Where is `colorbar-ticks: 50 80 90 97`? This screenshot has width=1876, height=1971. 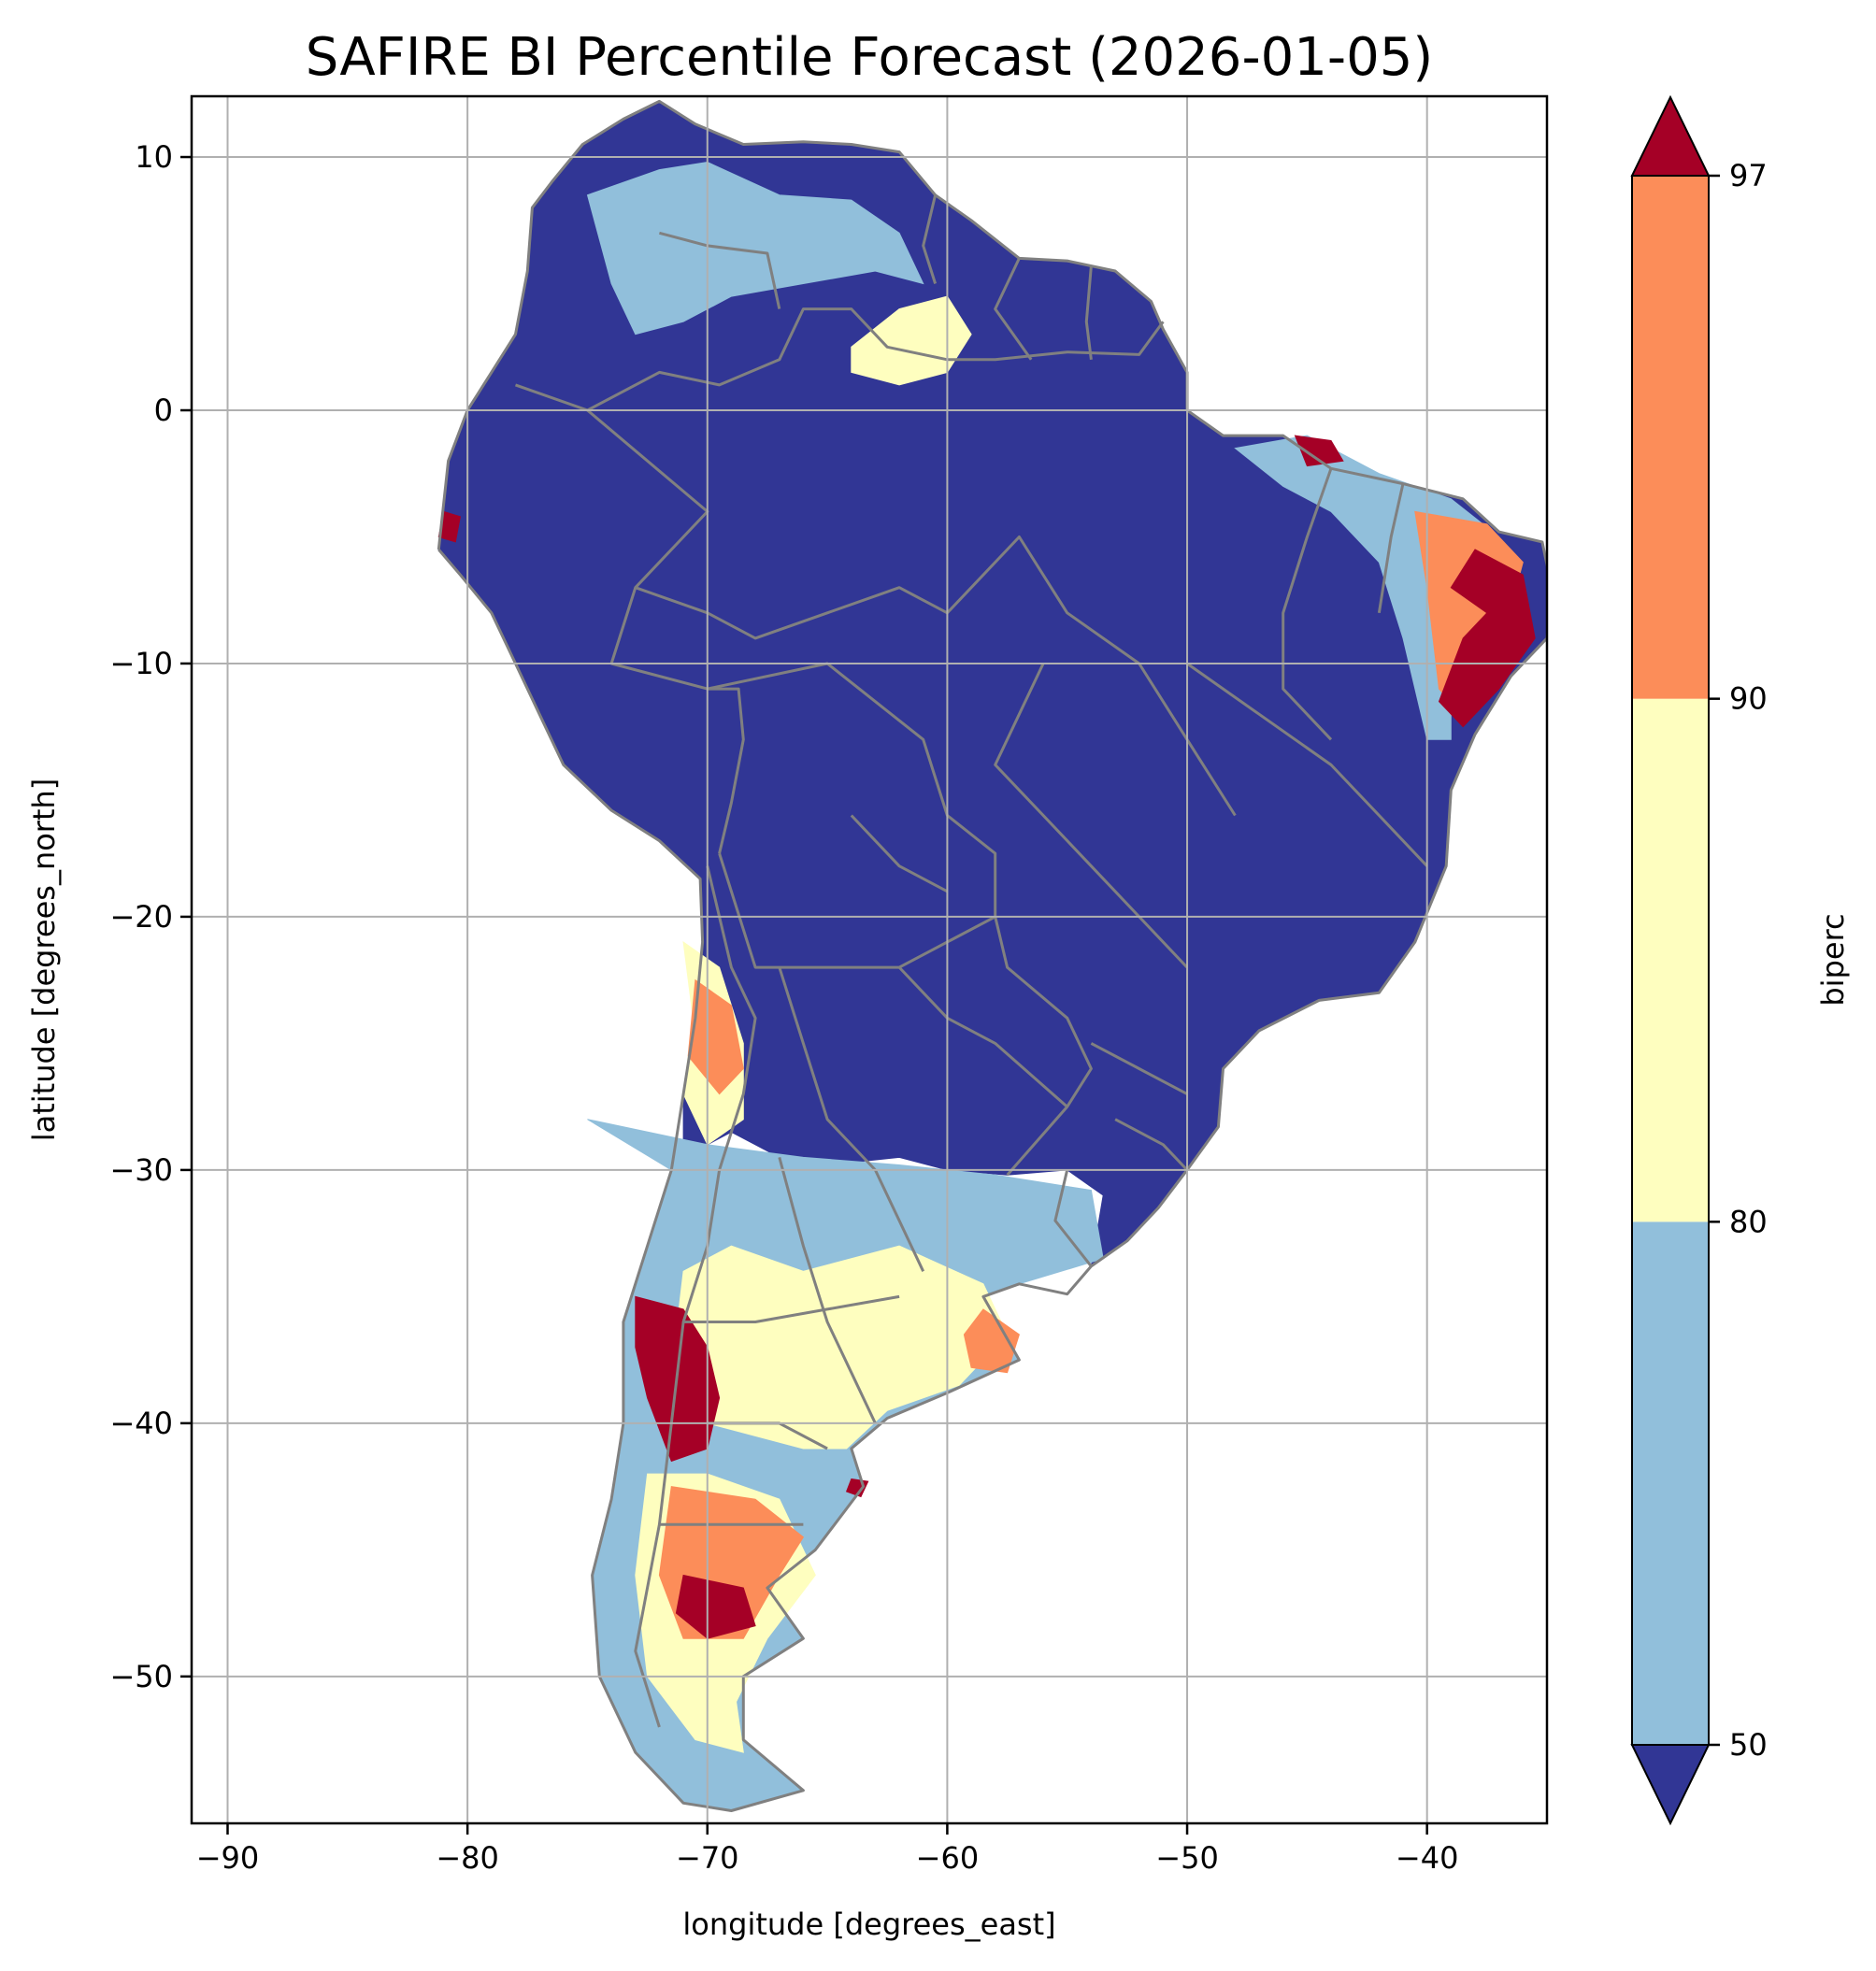 colorbar-ticks: 50 80 90 97 is located at coordinates (1739, 960).